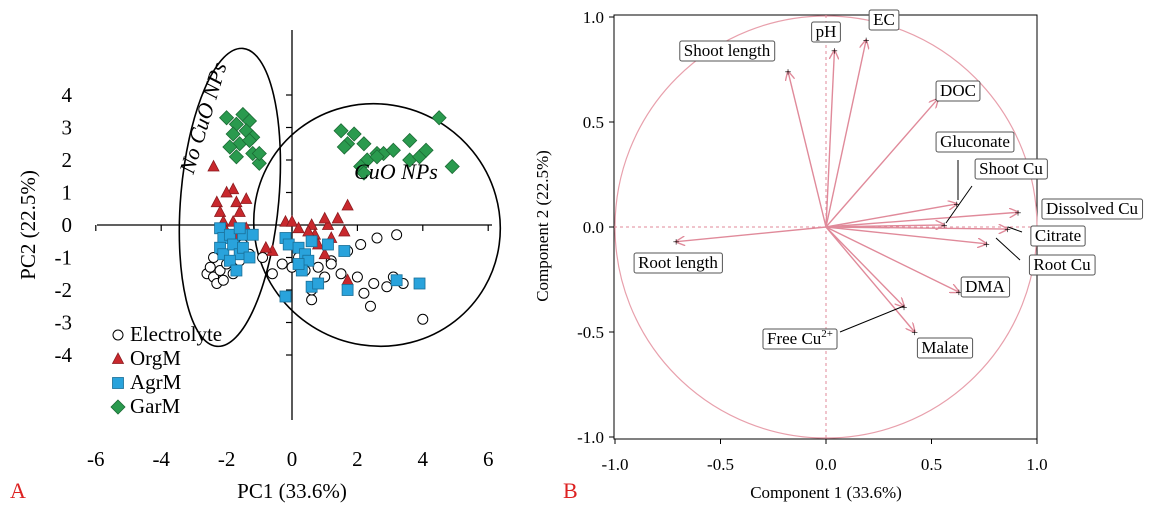 This screenshot has width=1164, height=505. What do you see at coordinates (956, 204) in the screenshot?
I see `loading-point-gluconate: +` at bounding box center [956, 204].